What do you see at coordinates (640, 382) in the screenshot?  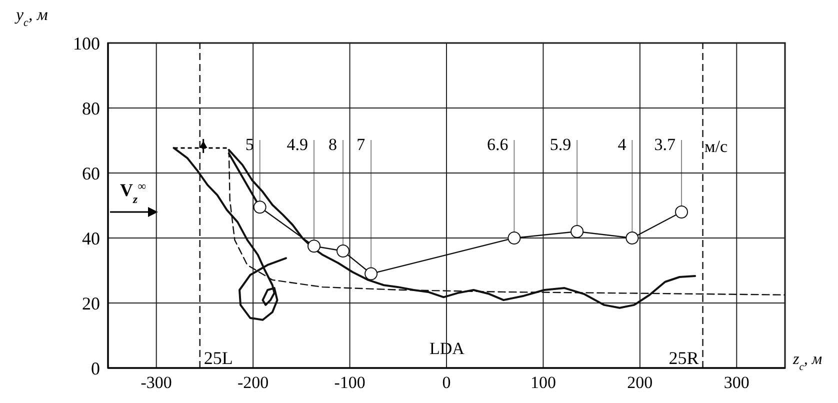 I see `x-tick-label: 200` at bounding box center [640, 382].